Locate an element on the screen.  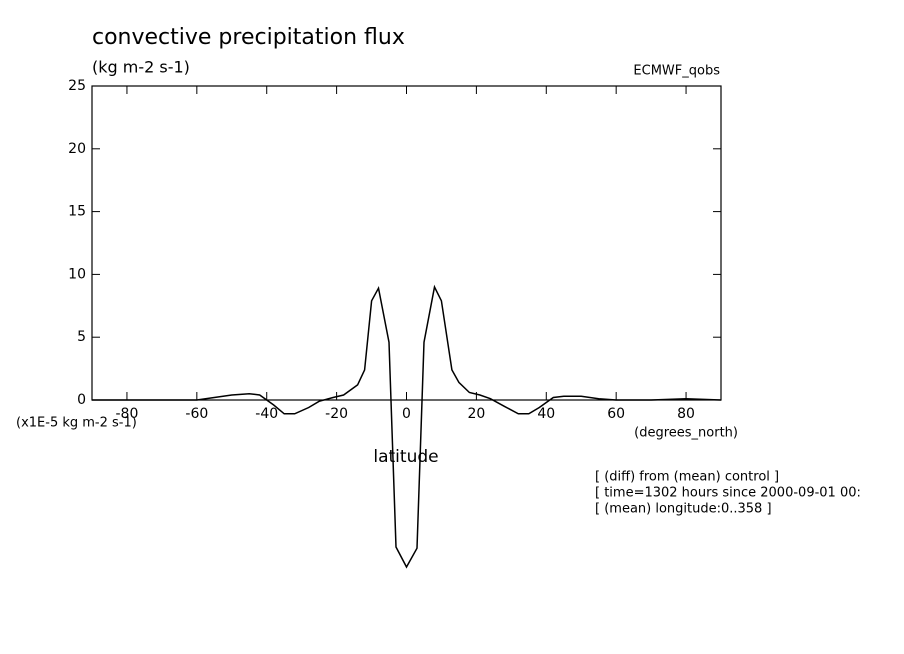
chart-subtitle: (kg m-2 s-1) is located at coordinates (141, 67).